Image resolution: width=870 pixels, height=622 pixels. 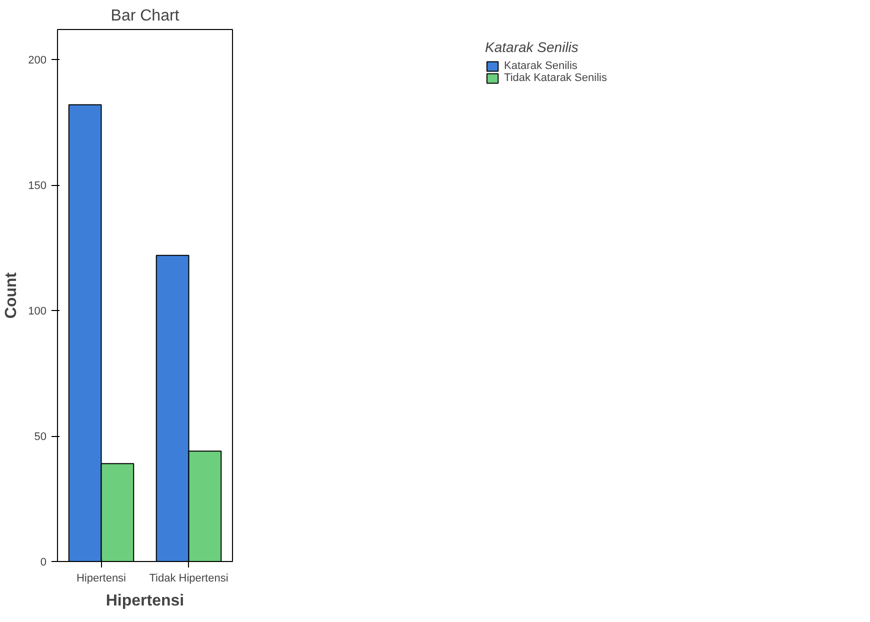 What do you see at coordinates (43, 562) in the screenshot?
I see `y-tick-label: 0` at bounding box center [43, 562].